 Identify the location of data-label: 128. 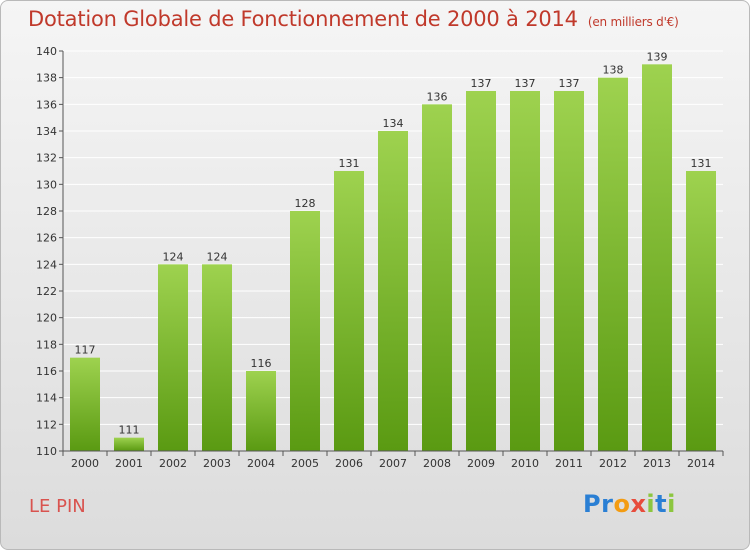
(305, 203).